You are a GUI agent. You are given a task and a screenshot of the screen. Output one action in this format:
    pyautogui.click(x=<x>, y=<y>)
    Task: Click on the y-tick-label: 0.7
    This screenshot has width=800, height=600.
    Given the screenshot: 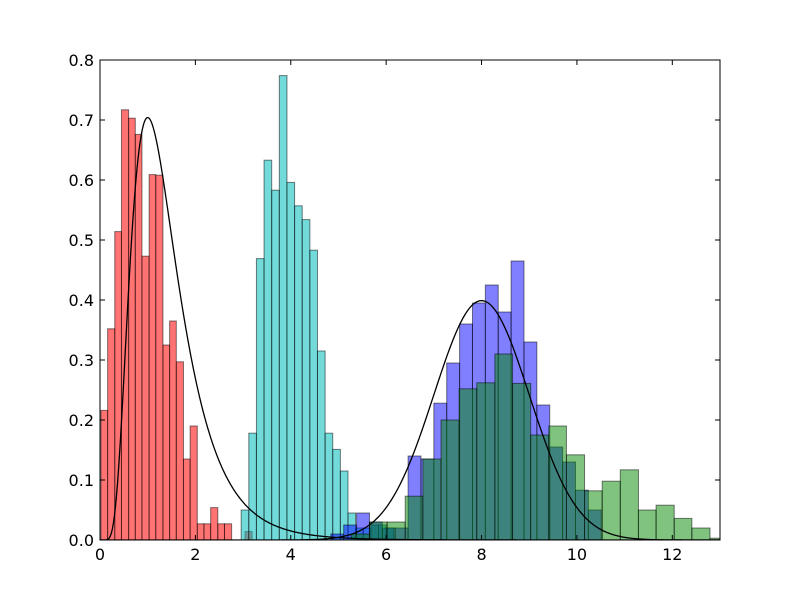 What is the action you would take?
    pyautogui.click(x=81, y=120)
    